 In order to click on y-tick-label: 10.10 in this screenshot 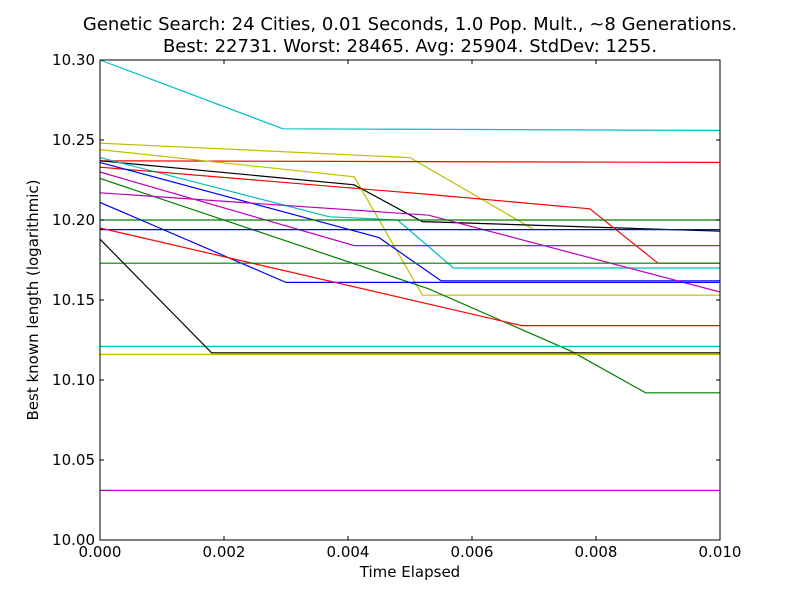, I will do `click(73, 380)`.